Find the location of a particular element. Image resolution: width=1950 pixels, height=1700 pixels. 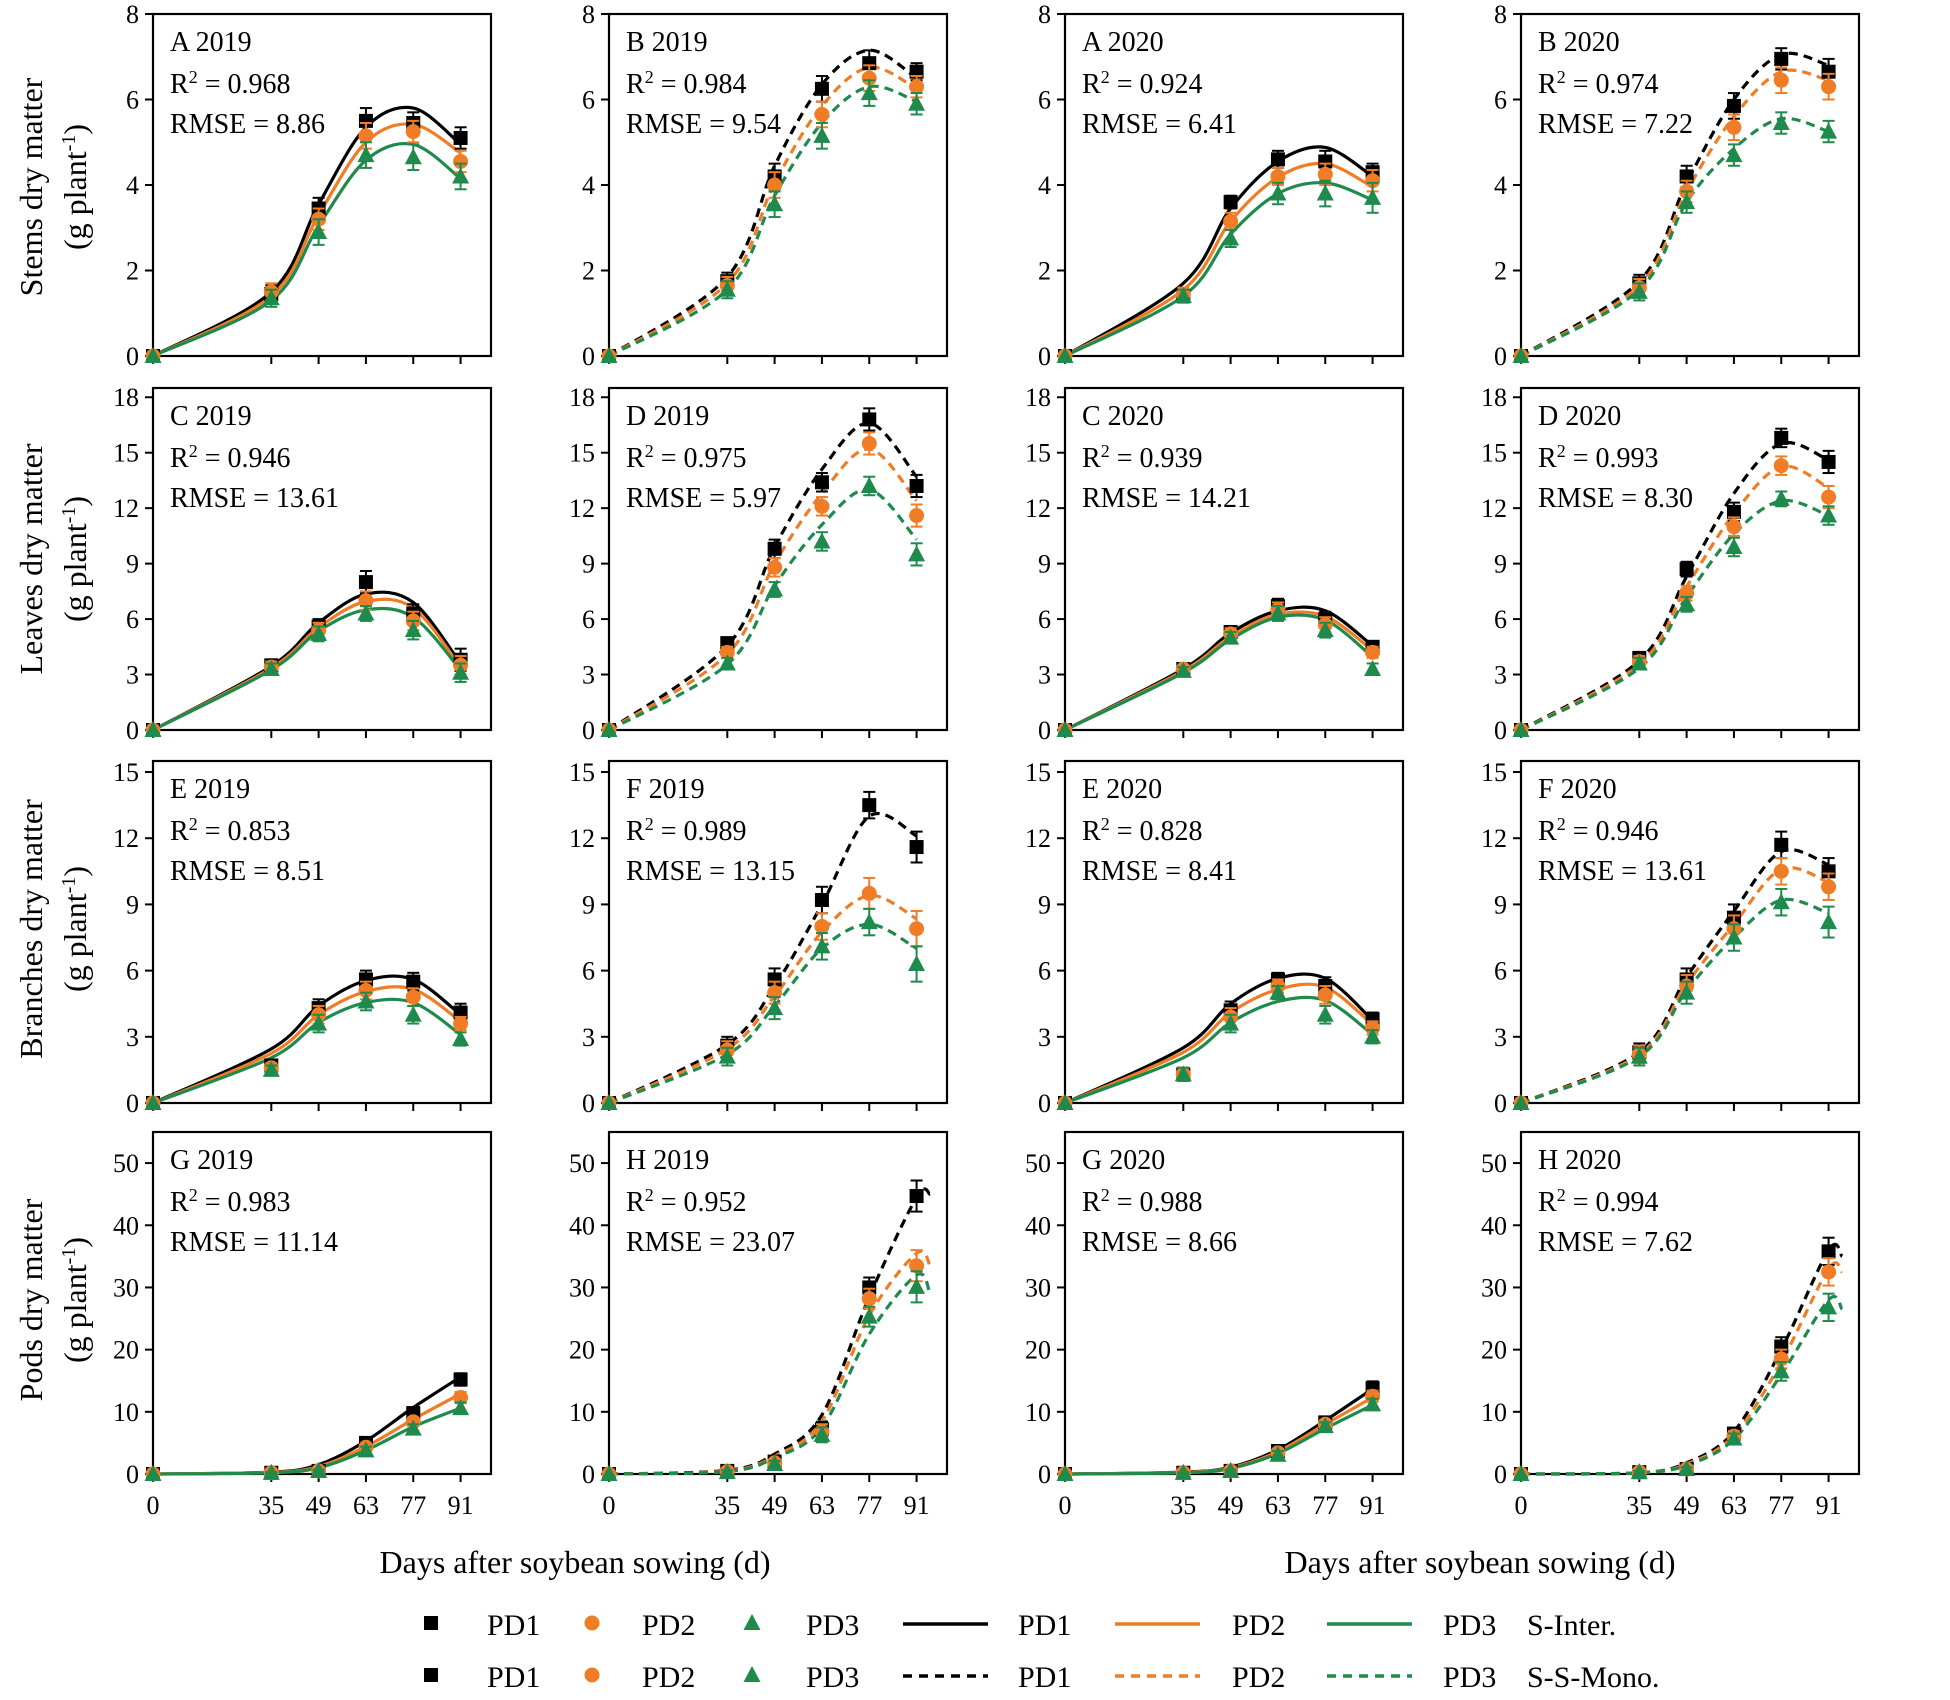

y-tick-label: 12 is located at coordinates (126, 838).